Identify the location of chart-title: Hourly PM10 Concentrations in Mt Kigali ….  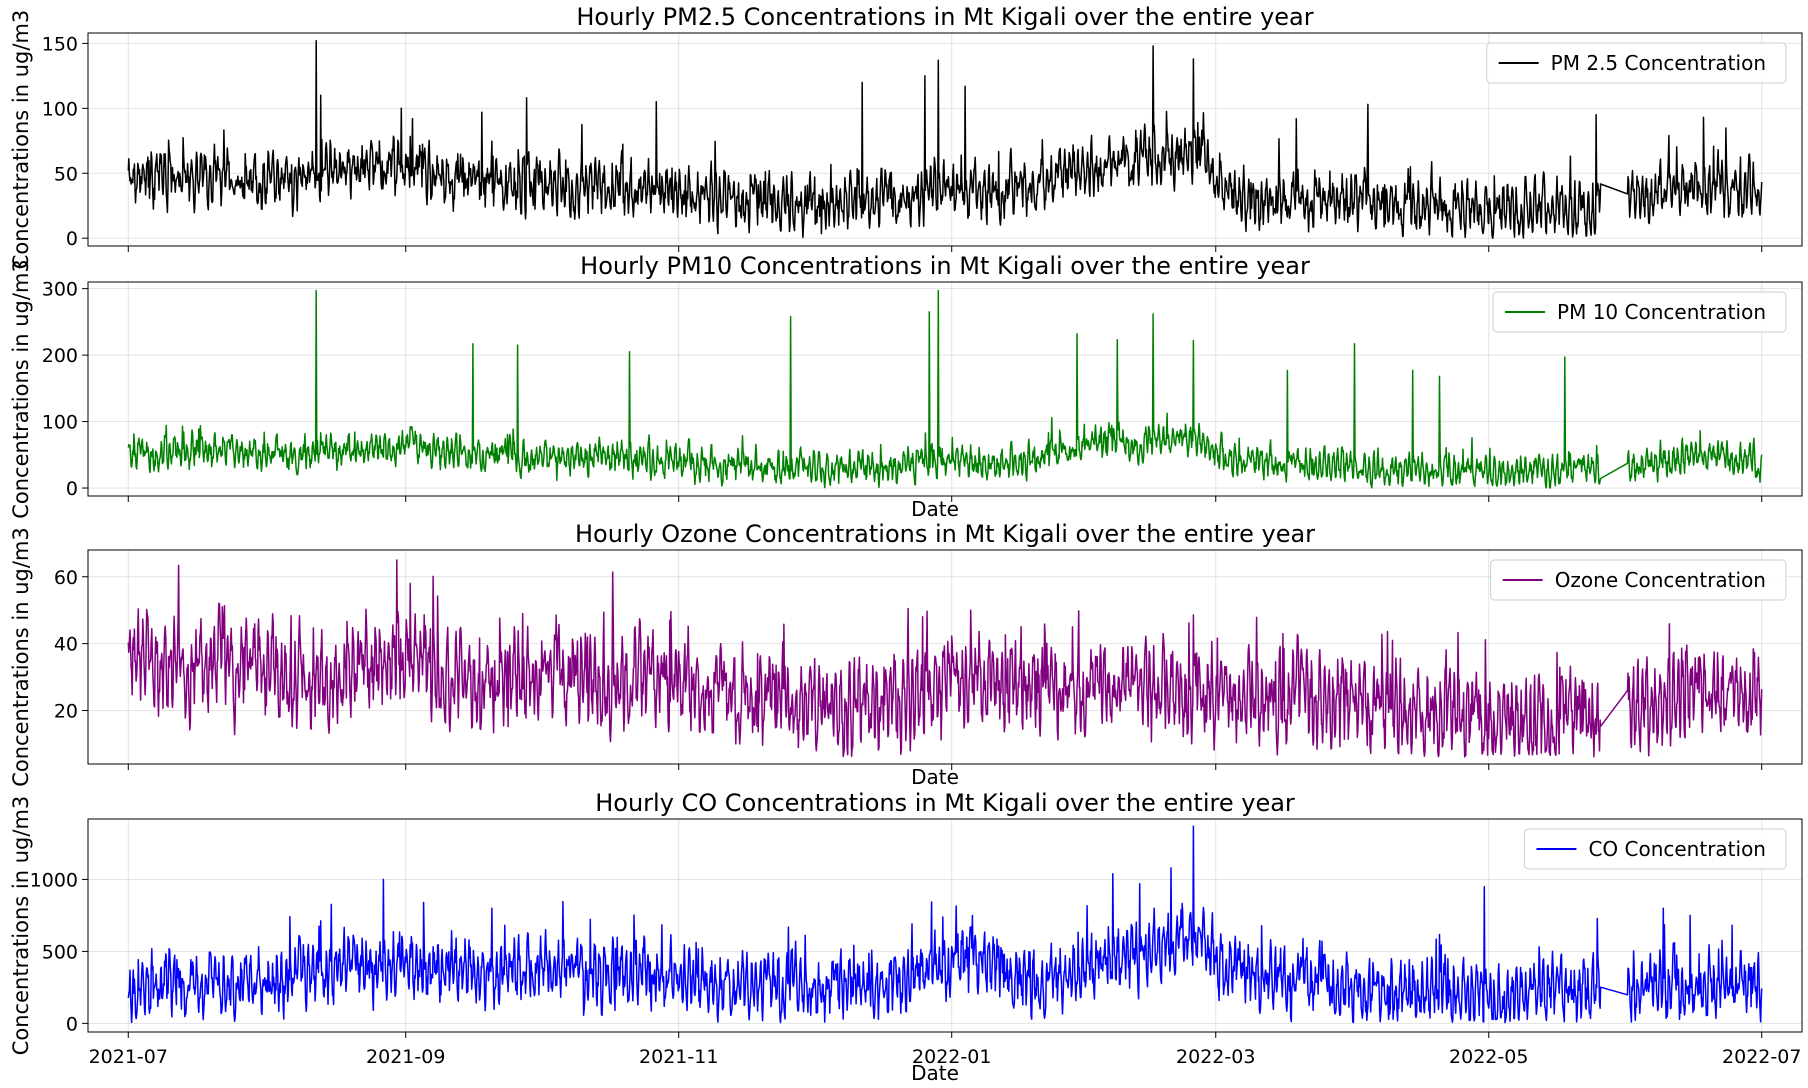
(945, 266).